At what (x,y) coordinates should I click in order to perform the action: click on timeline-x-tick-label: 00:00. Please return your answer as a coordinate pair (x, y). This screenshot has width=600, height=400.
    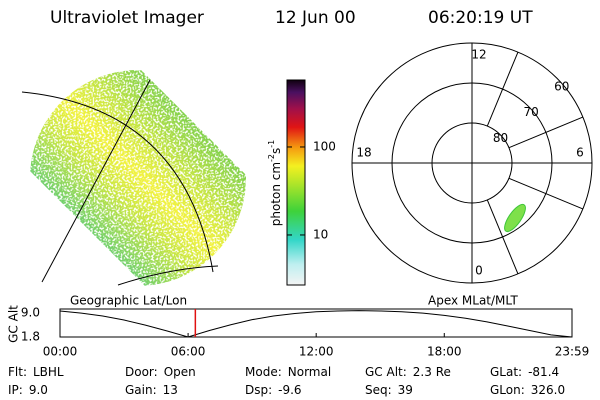
    Looking at the image, I should click on (60, 352).